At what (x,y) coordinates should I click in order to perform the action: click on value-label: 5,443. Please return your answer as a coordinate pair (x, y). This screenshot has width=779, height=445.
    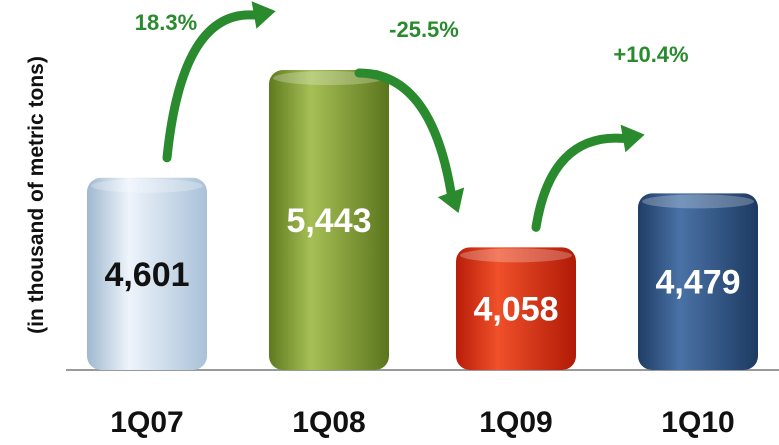
    Looking at the image, I should click on (328, 221).